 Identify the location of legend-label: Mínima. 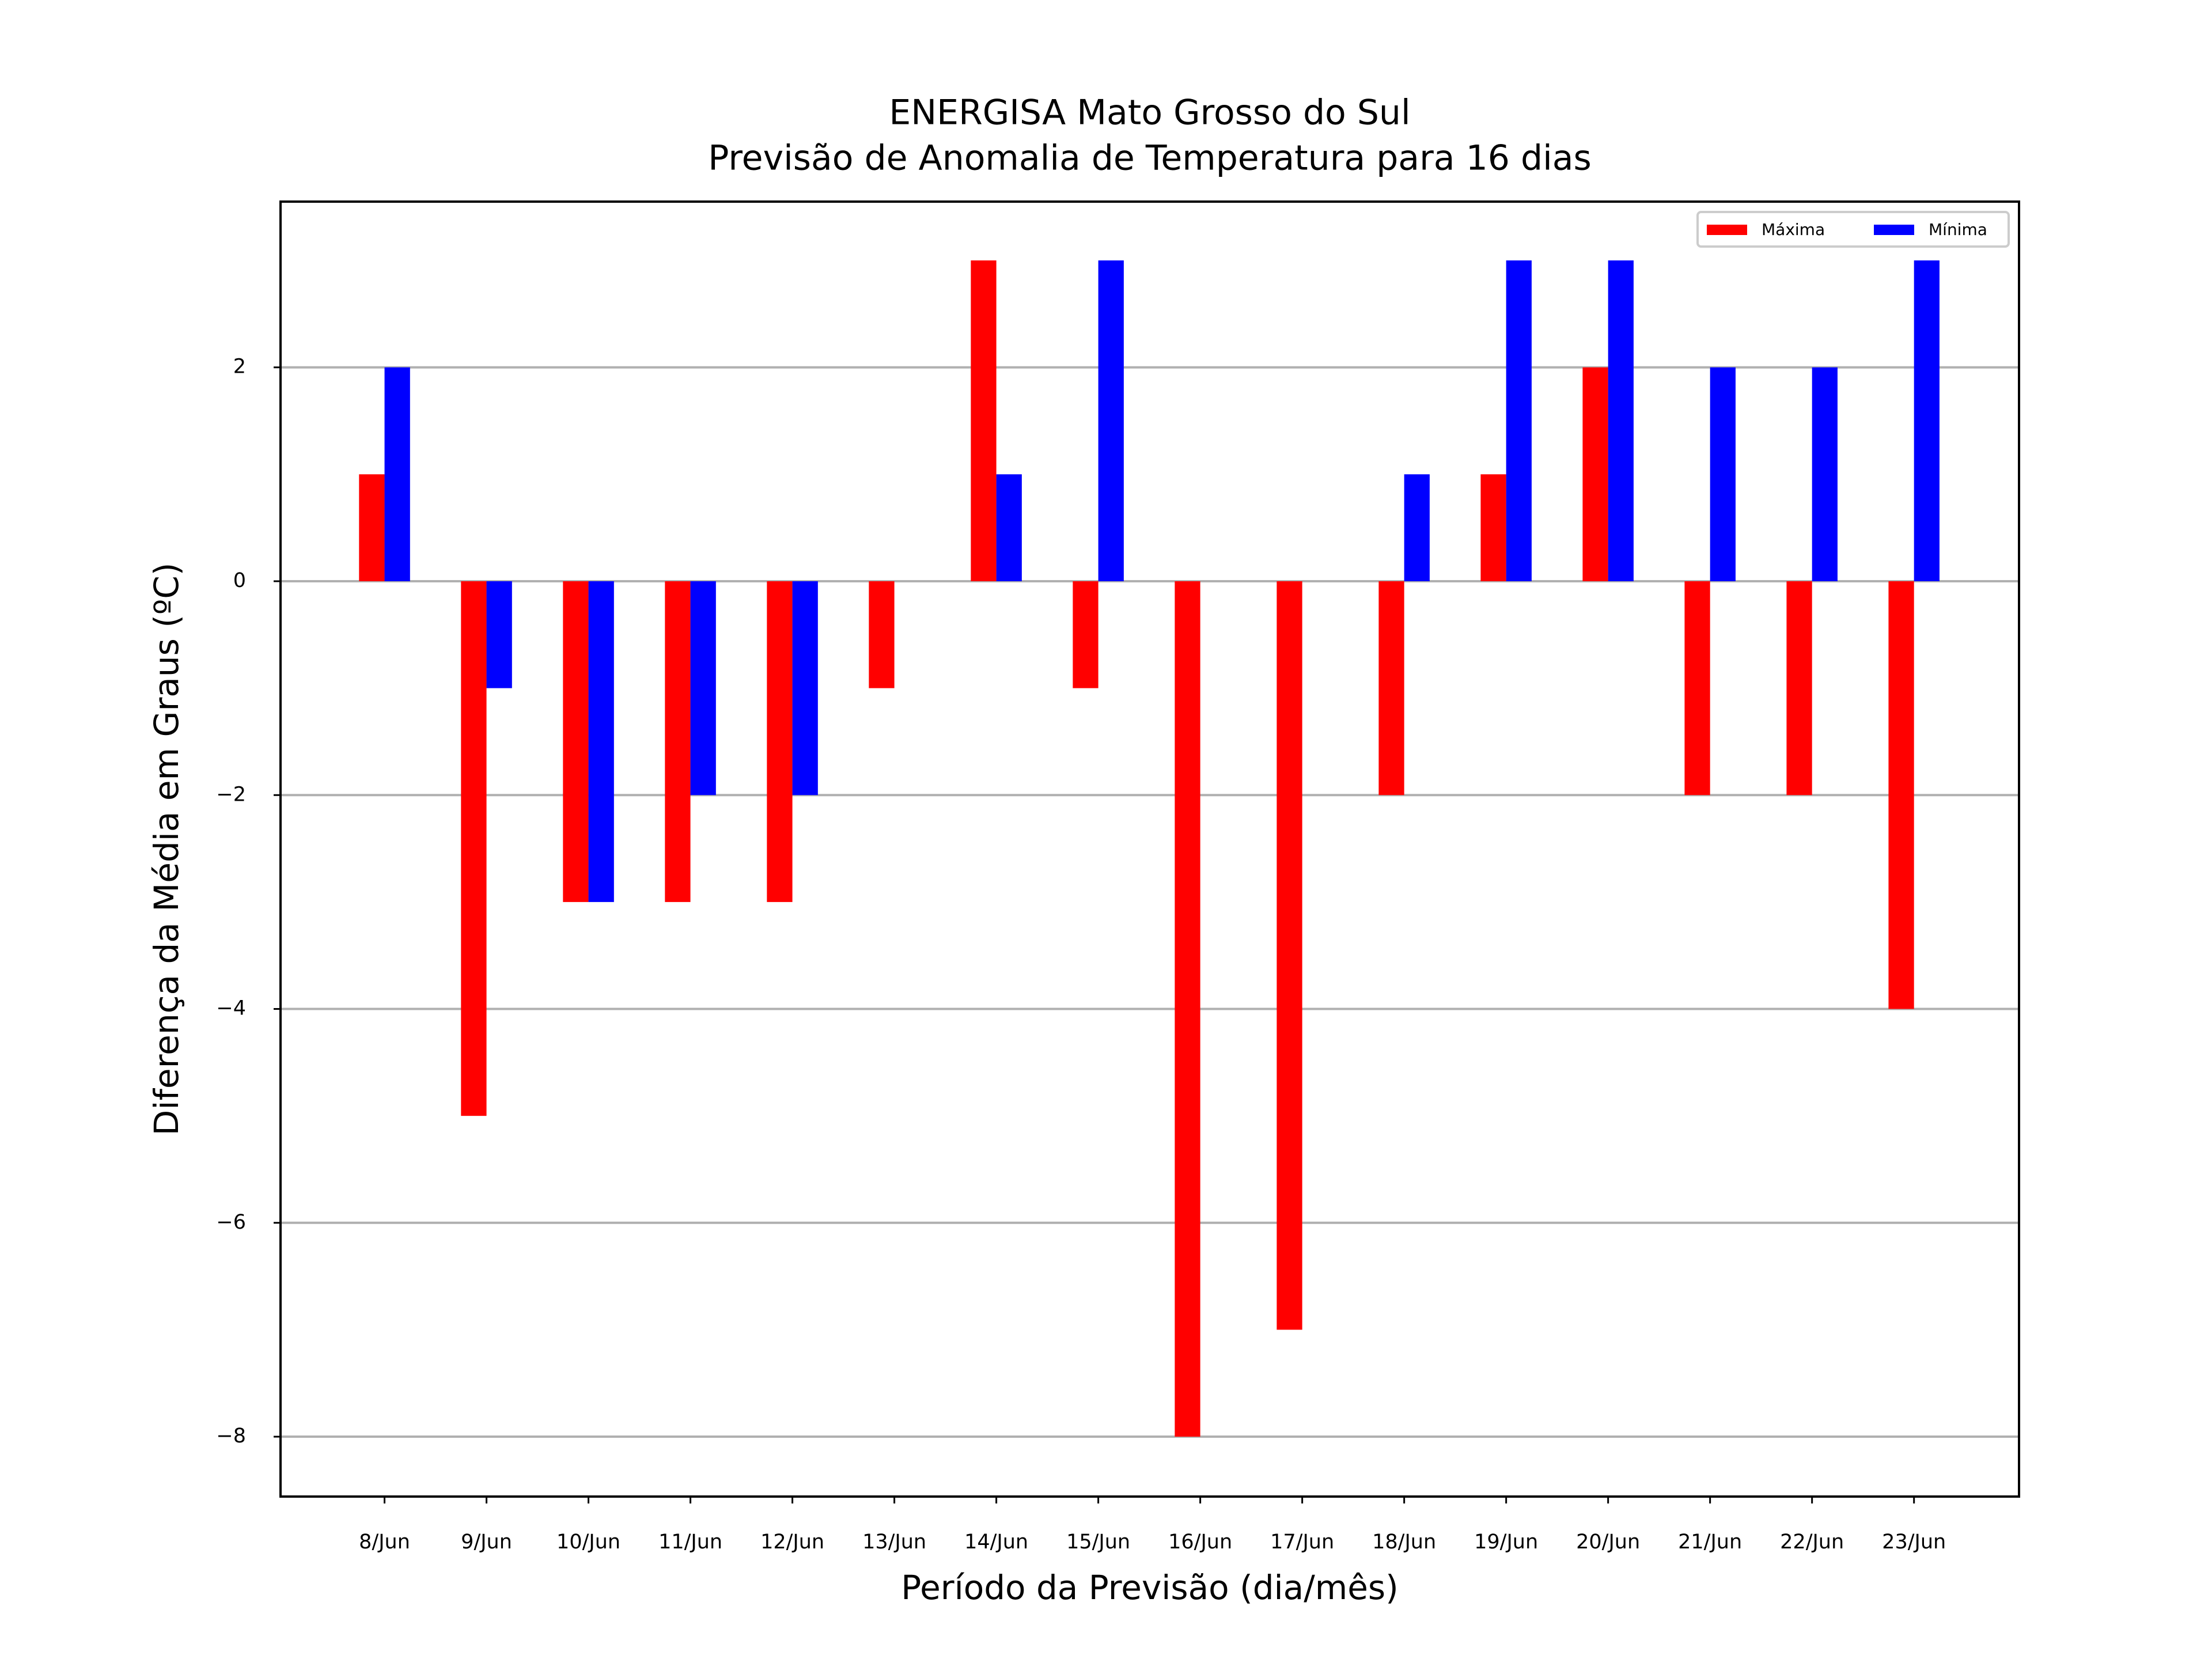
(1958, 229).